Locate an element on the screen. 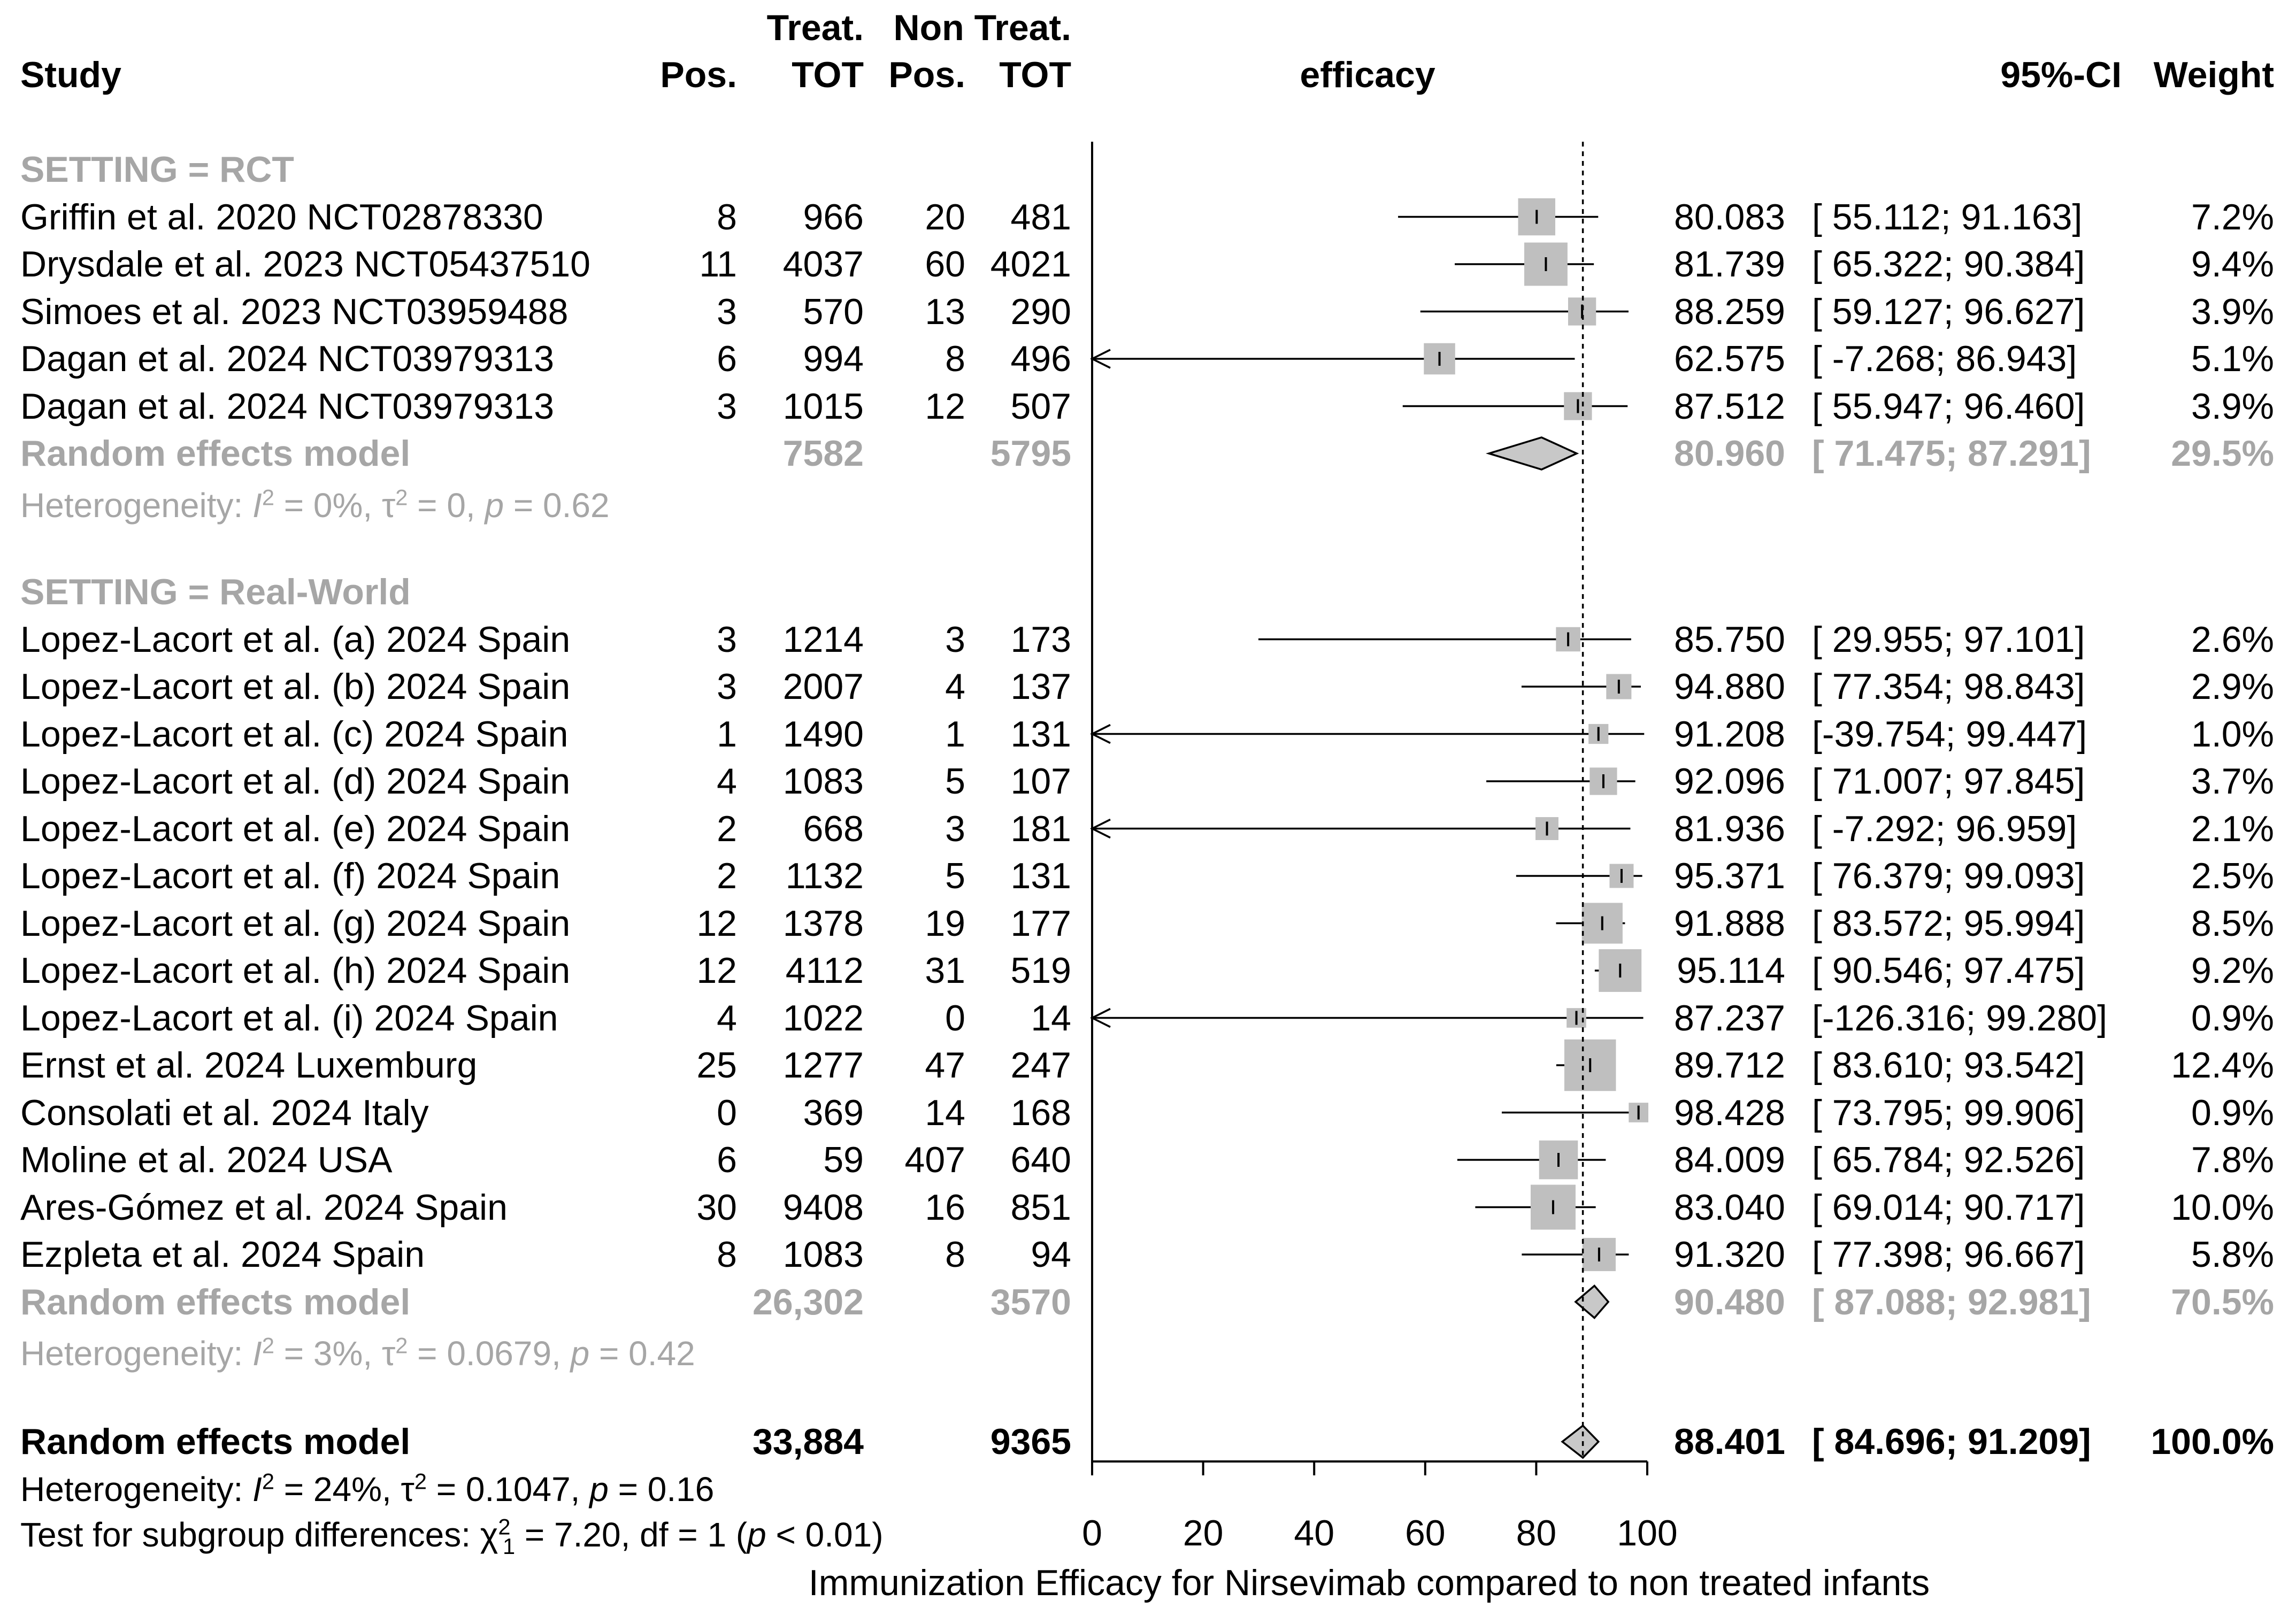 The height and width of the screenshot is (1616, 2296). weight-value: 3.9% is located at coordinates (2233, 406).